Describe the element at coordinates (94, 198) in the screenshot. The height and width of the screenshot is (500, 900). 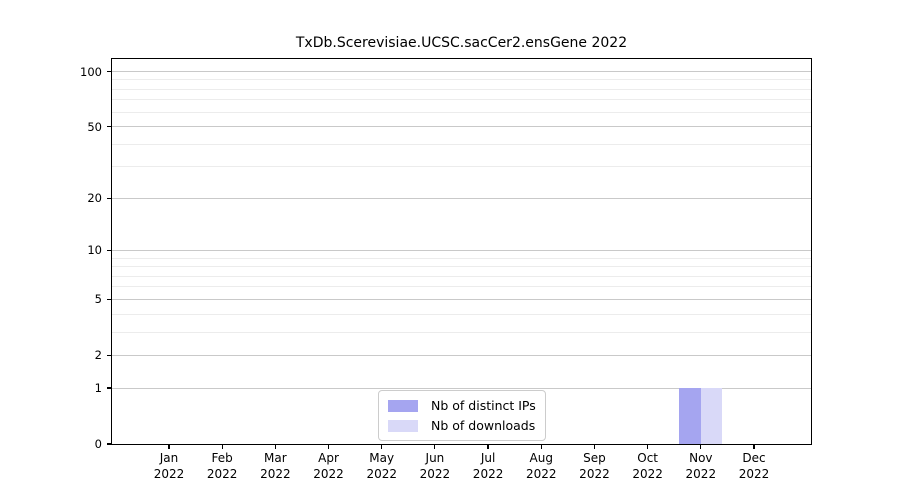
I see `y-tick-label: 20` at that location.